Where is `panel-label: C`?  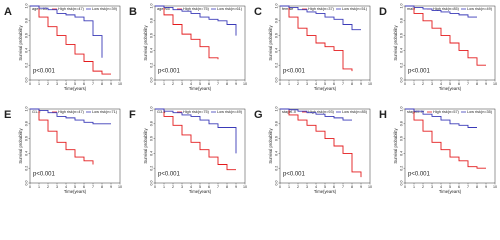
panel-label: C is located at coordinates (258, 12).